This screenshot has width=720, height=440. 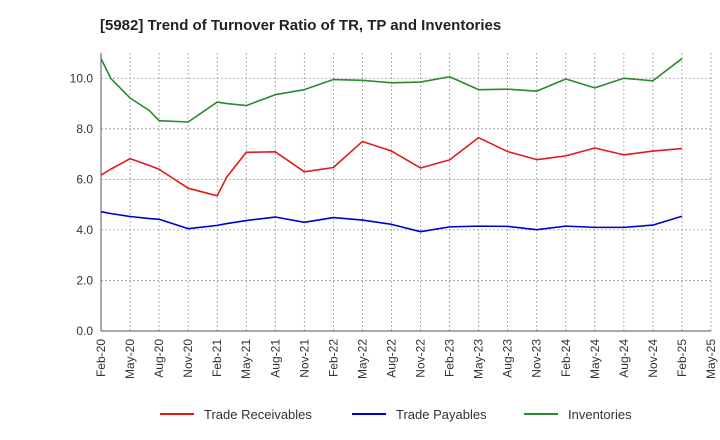 I want to click on y-tick-label: 4.0, so click(x=84, y=230).